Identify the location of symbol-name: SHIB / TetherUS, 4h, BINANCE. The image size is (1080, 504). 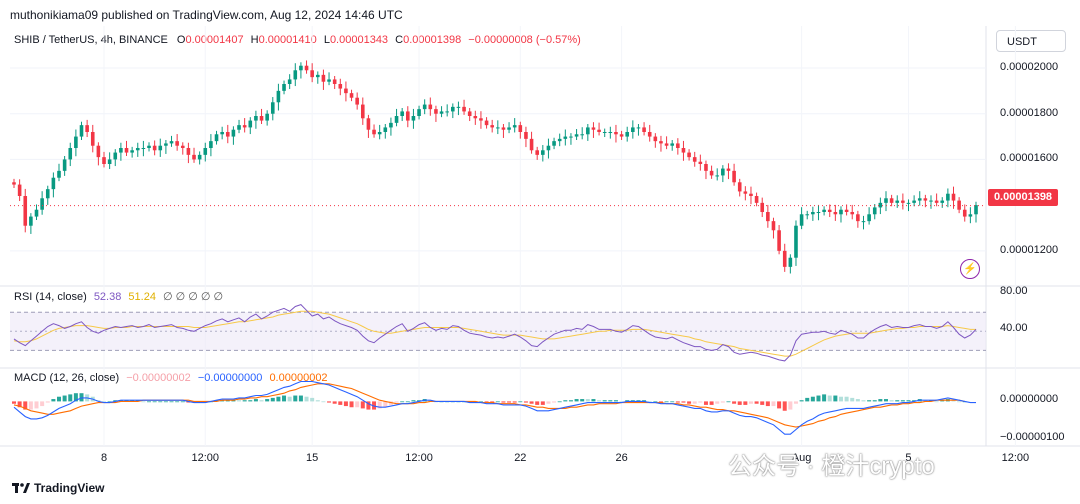
(91, 40).